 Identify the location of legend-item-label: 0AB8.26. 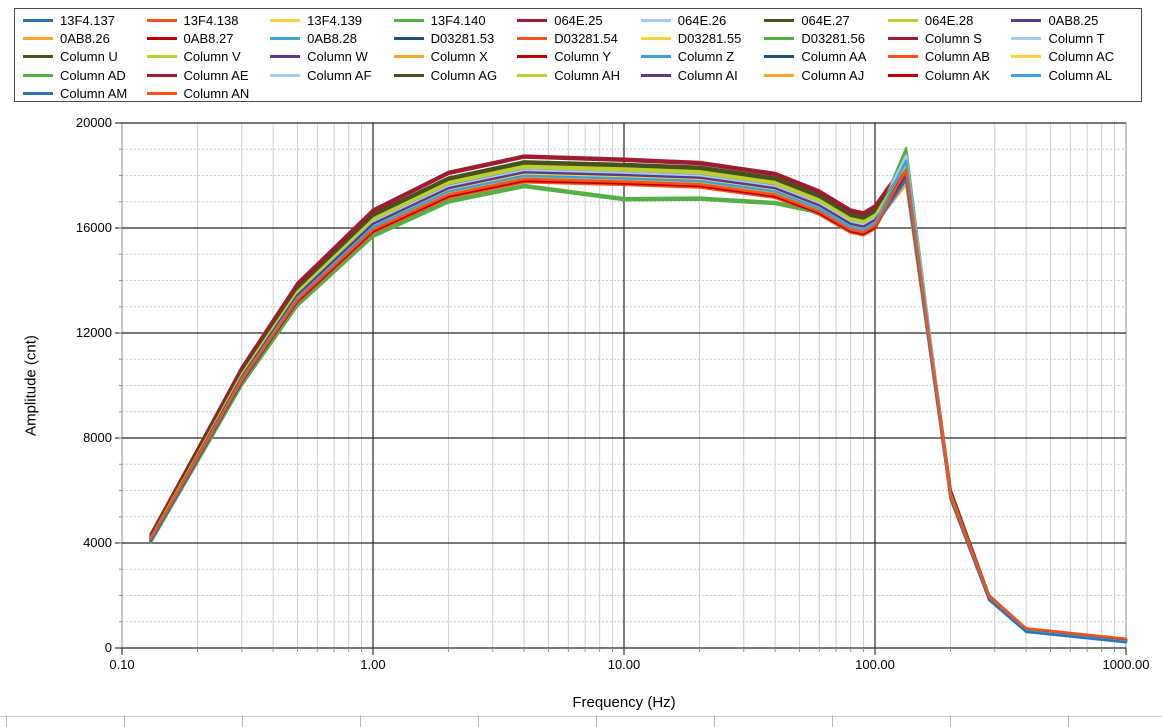
(85, 39).